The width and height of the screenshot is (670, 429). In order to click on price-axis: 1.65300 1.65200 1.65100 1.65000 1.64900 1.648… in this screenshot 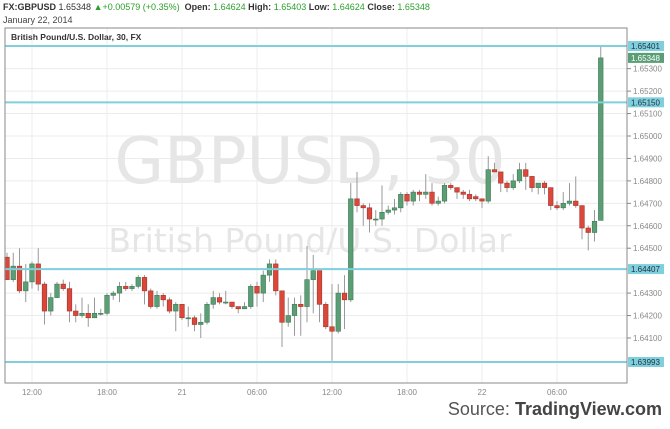, I will do `click(645, 204)`.